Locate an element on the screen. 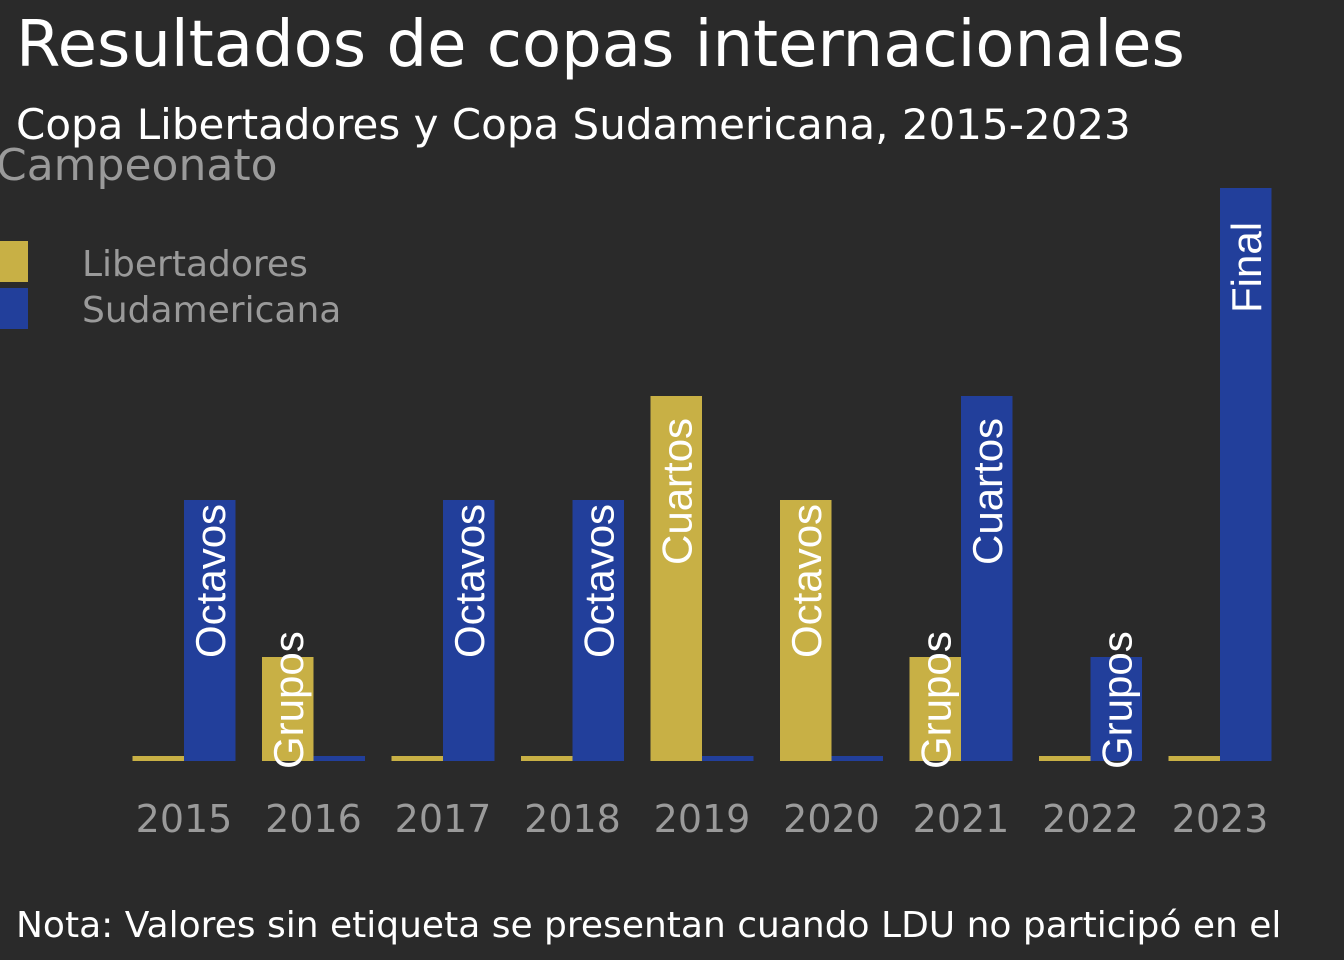  bar-sudamericana-2017 is located at coordinates (469, 630).